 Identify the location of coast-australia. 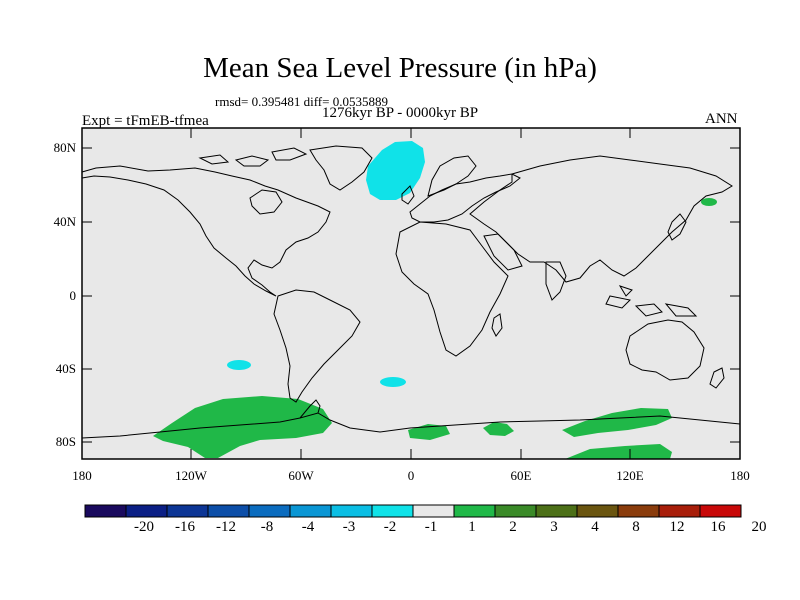
(665, 350).